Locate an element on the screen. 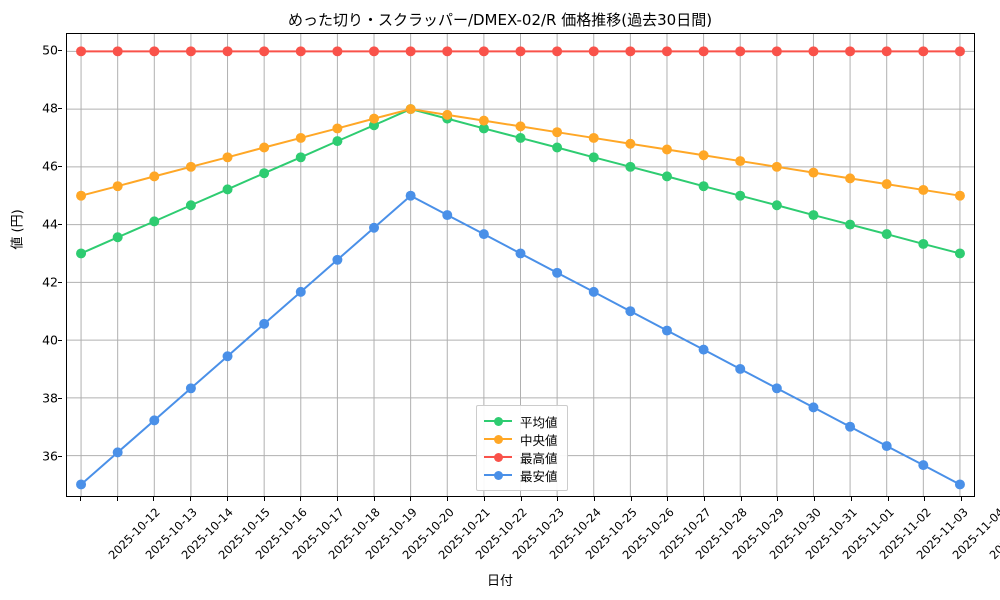 The width and height of the screenshot is (1000, 600). y-tick-label: 46 is located at coordinates (50, 166).